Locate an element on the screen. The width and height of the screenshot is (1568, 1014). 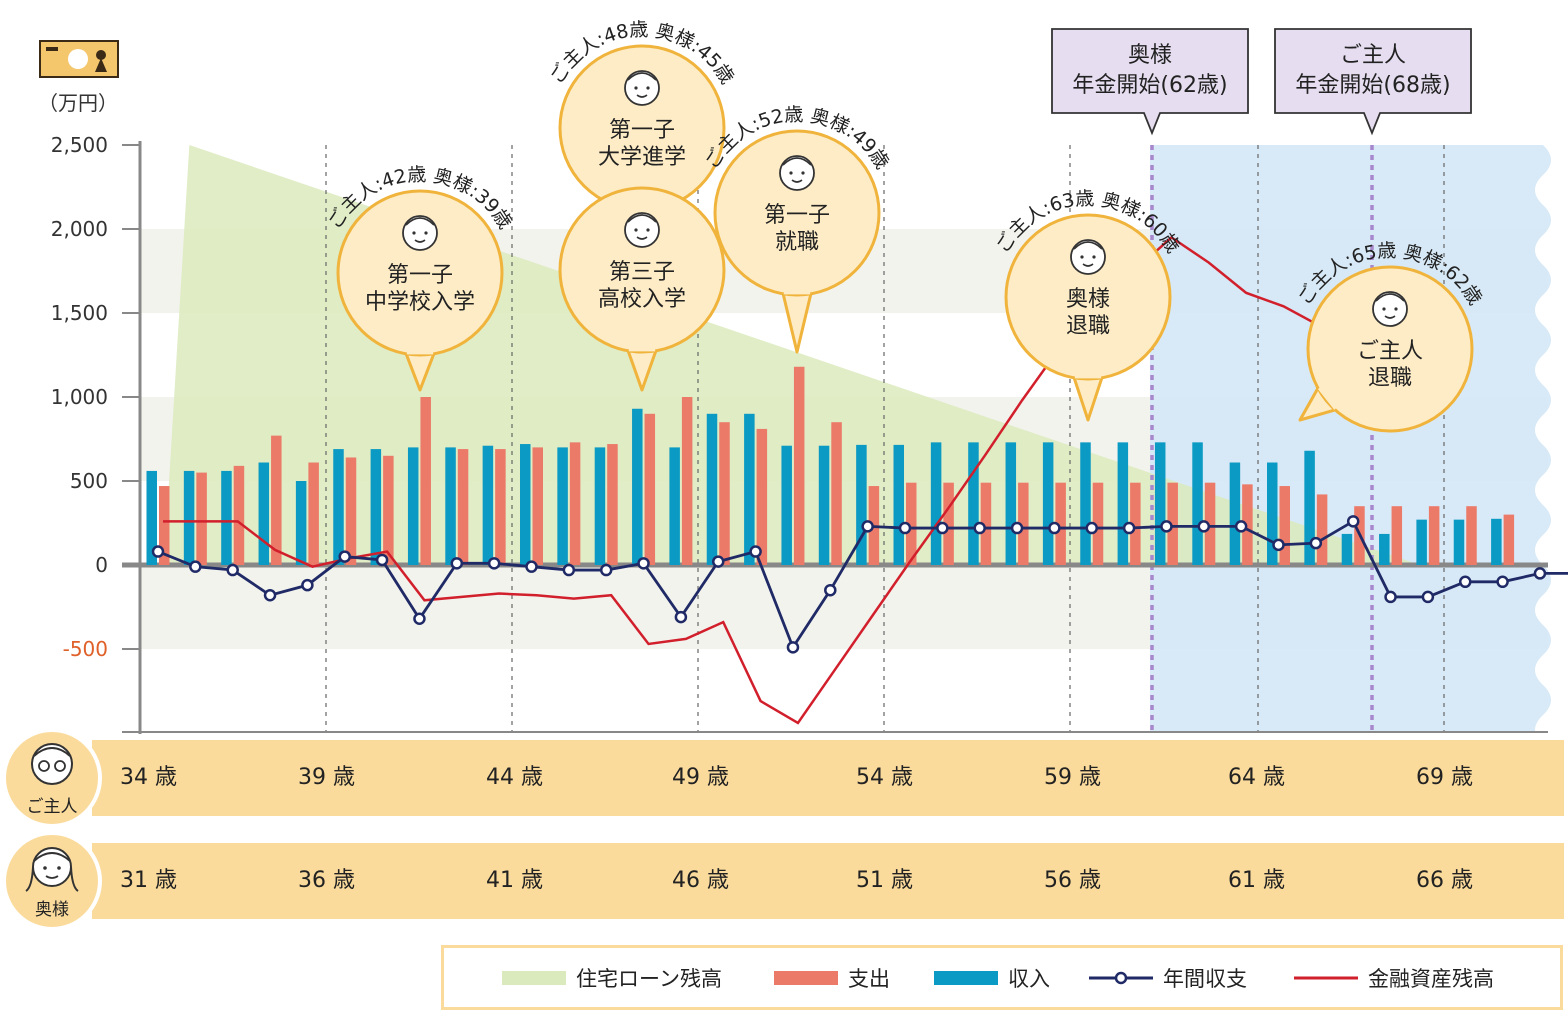
event-line2: 高校入学 is located at coordinates (642, 299).